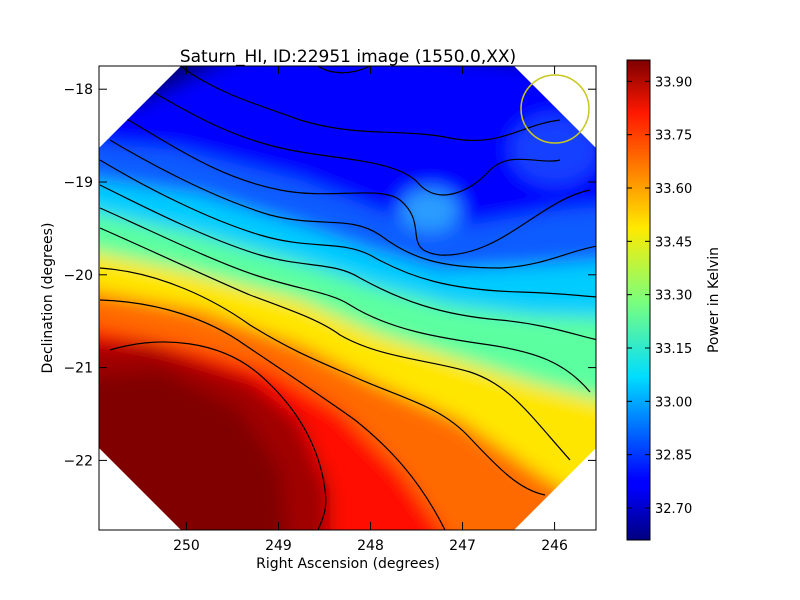 Image resolution: width=800 pixels, height=600 pixels. Describe the element at coordinates (48, 298) in the screenshot. I see `y-axis-label: Declination (degrees)` at that location.